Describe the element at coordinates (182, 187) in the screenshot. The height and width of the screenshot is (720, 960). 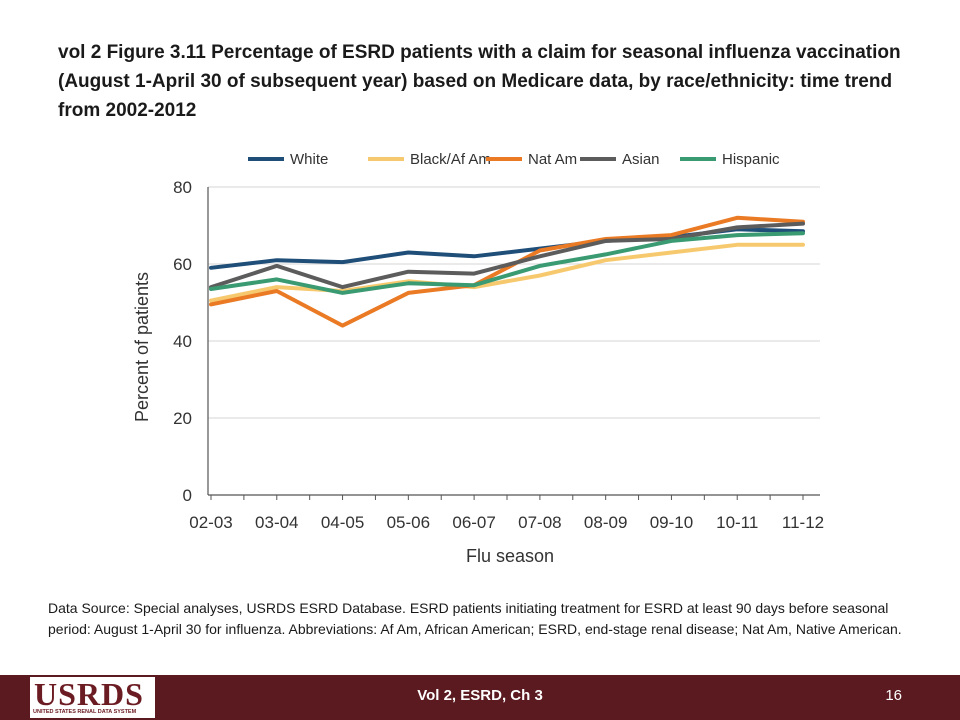
I see `y-tick-label: 80` at that location.